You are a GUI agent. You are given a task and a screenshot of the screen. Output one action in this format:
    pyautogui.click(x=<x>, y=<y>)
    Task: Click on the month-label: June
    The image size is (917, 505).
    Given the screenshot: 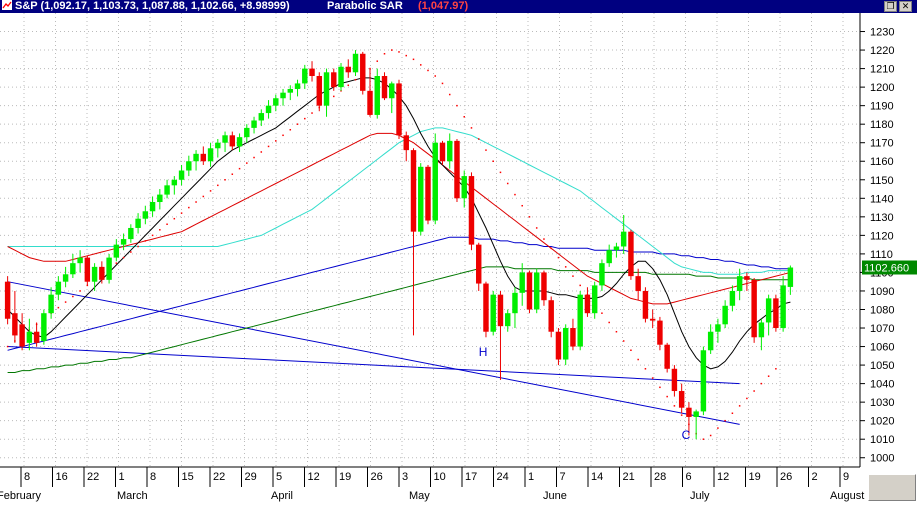 What is the action you would take?
    pyautogui.click(x=555, y=496)
    